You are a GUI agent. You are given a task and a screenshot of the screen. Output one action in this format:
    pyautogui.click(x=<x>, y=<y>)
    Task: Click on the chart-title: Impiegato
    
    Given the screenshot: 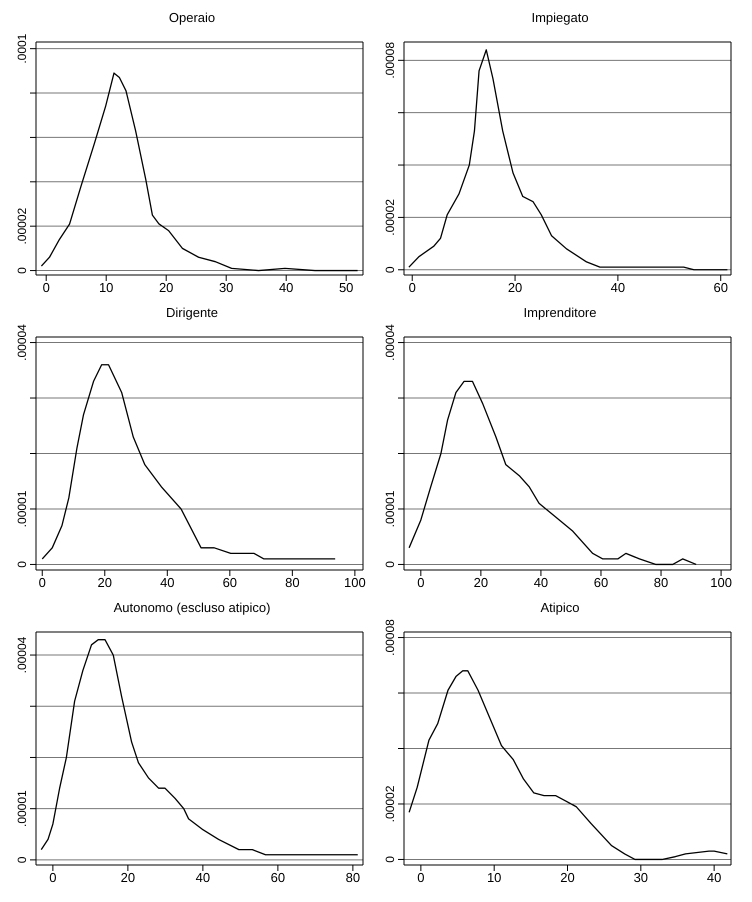 What is the action you would take?
    pyautogui.click(x=560, y=17)
    